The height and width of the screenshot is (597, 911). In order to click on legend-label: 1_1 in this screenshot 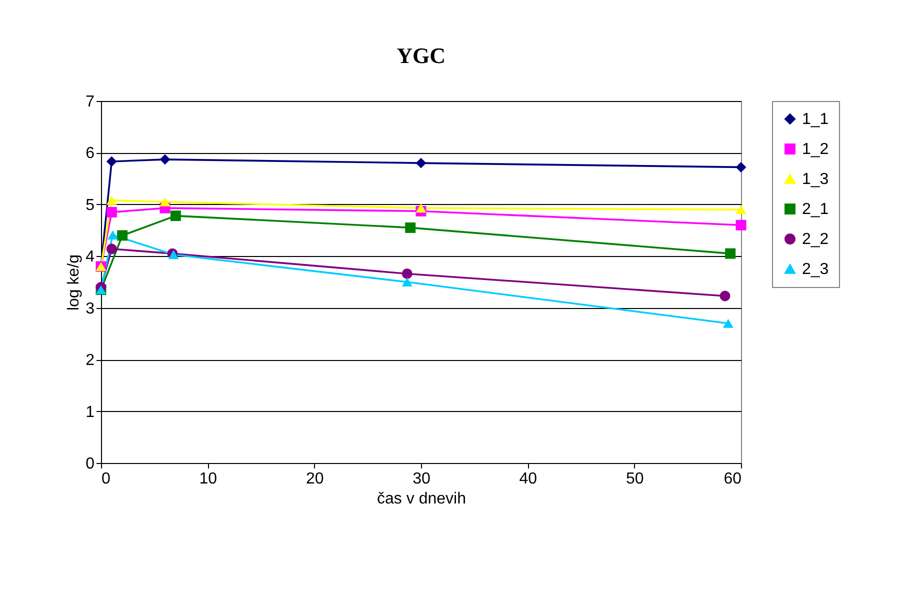, I will do `click(815, 119)`.